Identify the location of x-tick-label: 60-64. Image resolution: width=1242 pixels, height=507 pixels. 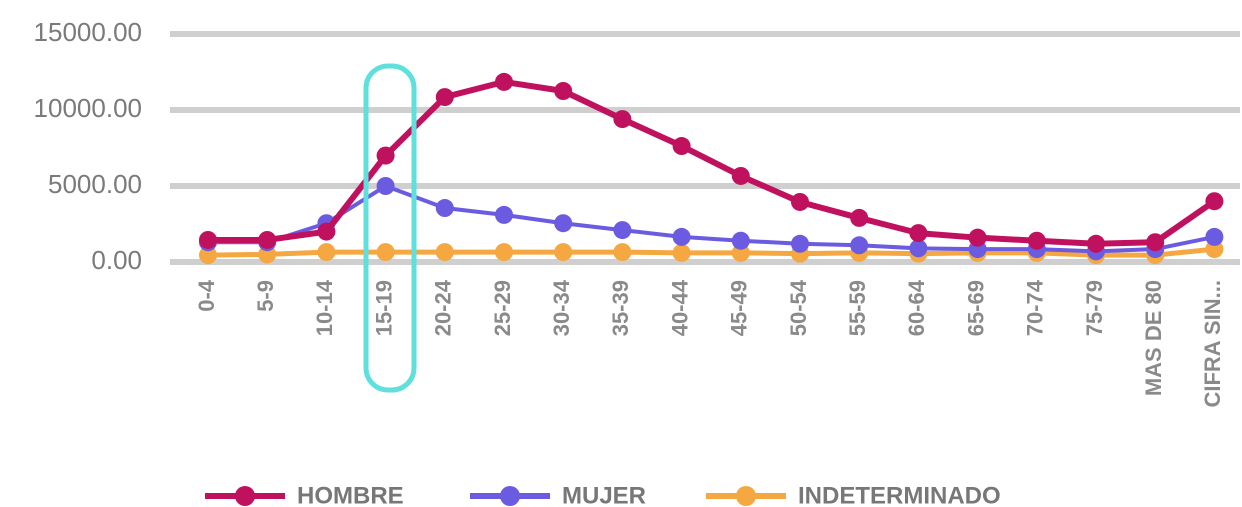
(916, 307).